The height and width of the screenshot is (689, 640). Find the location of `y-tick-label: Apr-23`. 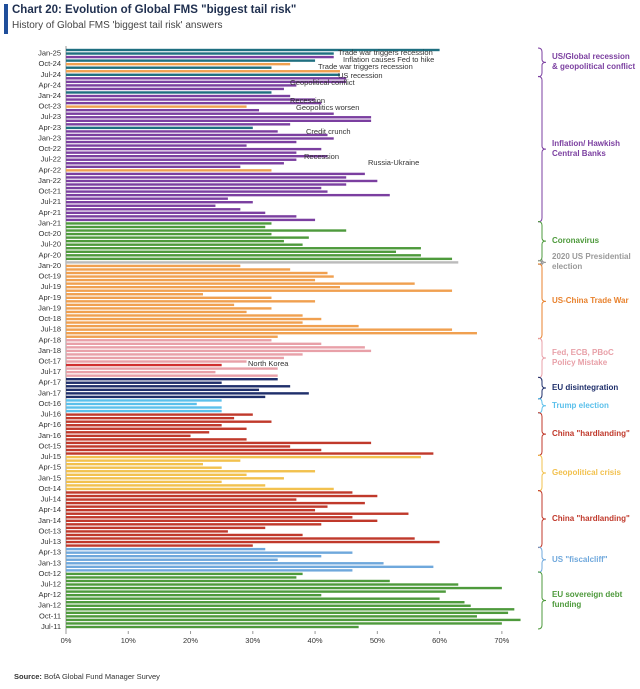

y-tick-label: Apr-23 is located at coordinates (49, 127).